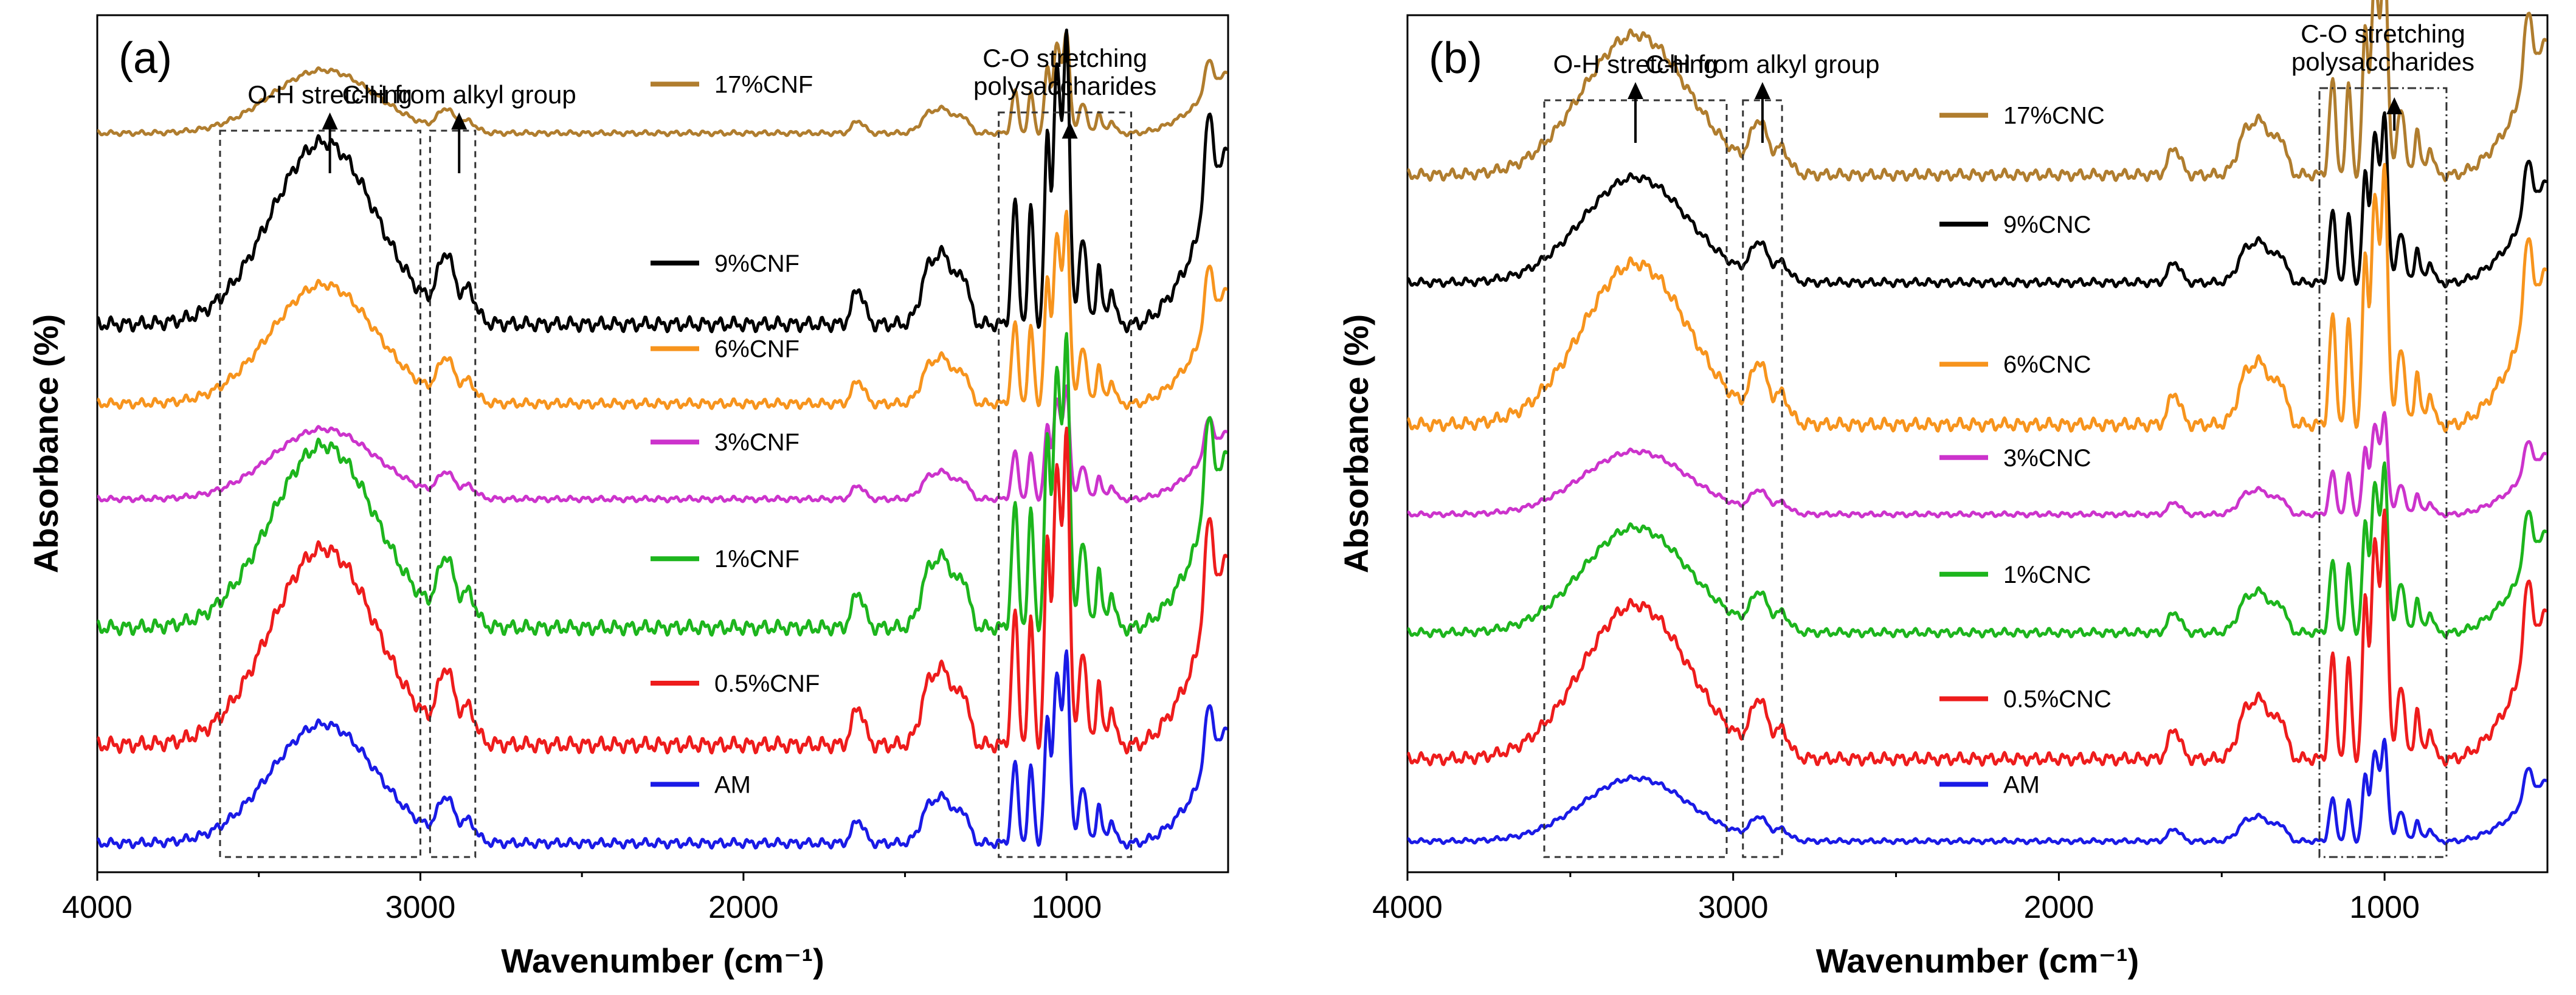 The height and width of the screenshot is (995, 2576). Describe the element at coordinates (2054, 116) in the screenshot. I see `legend-label: 17%CNC` at that location.